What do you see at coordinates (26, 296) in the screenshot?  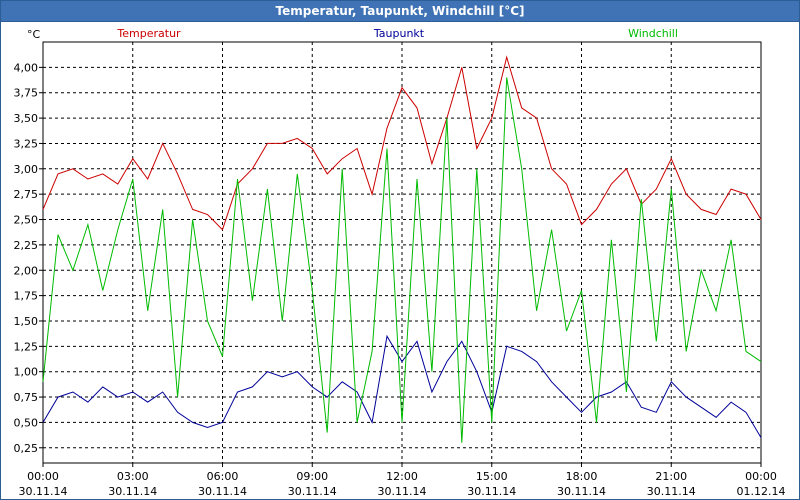 I see `y-tick-label: 1,75` at bounding box center [26, 296].